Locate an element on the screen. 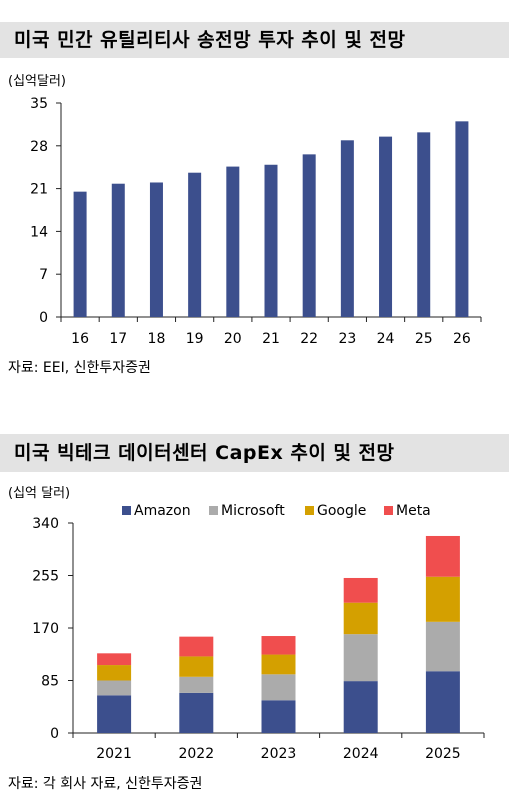 This screenshot has height=806, width=509. legend-label: Microsoft is located at coordinates (253, 511).